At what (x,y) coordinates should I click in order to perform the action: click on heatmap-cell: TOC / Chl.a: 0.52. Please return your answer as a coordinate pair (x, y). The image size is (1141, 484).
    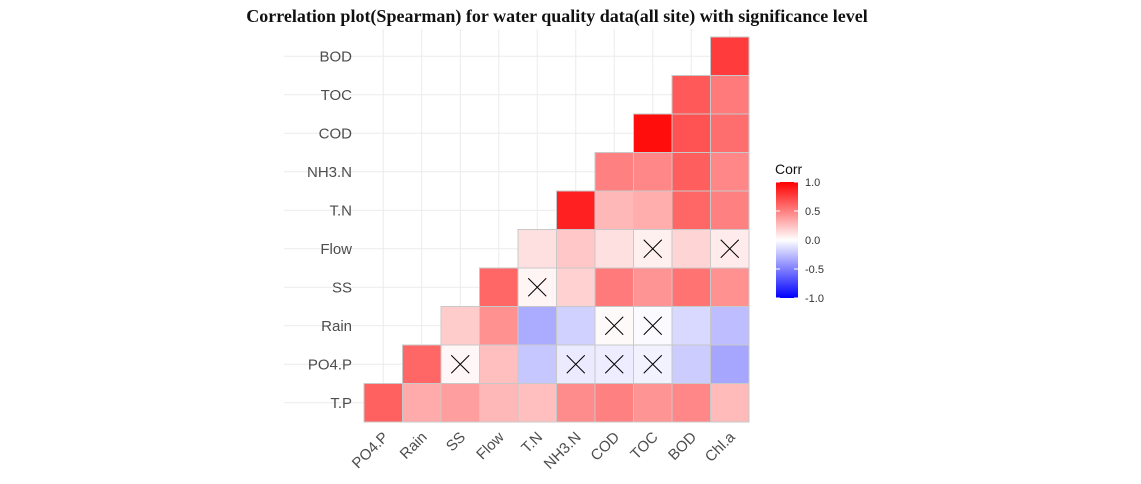
    Looking at the image, I should click on (730, 95).